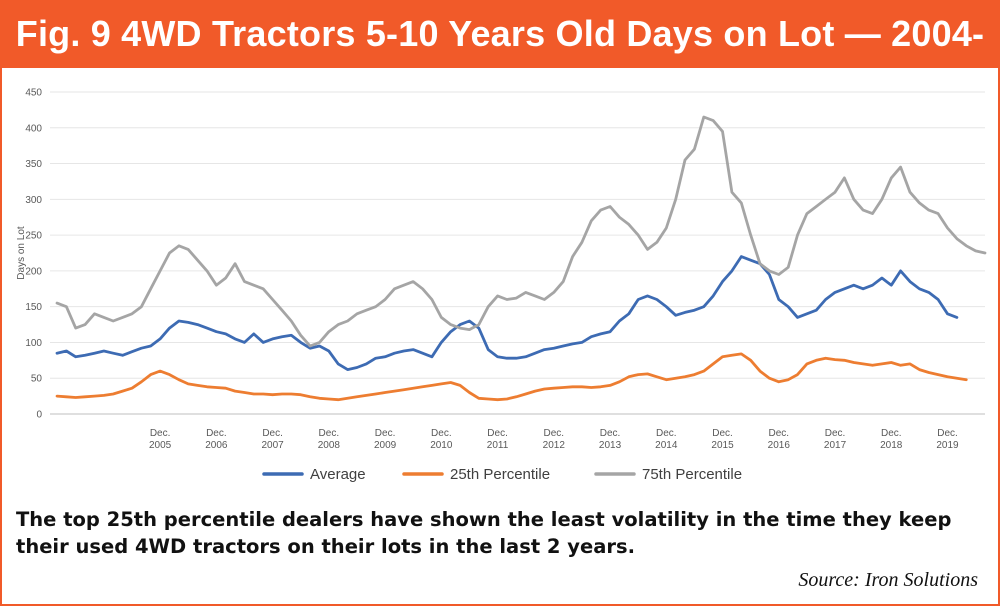  Describe the element at coordinates (554, 445) in the screenshot. I see `x-tick-label-year: 2012` at that location.